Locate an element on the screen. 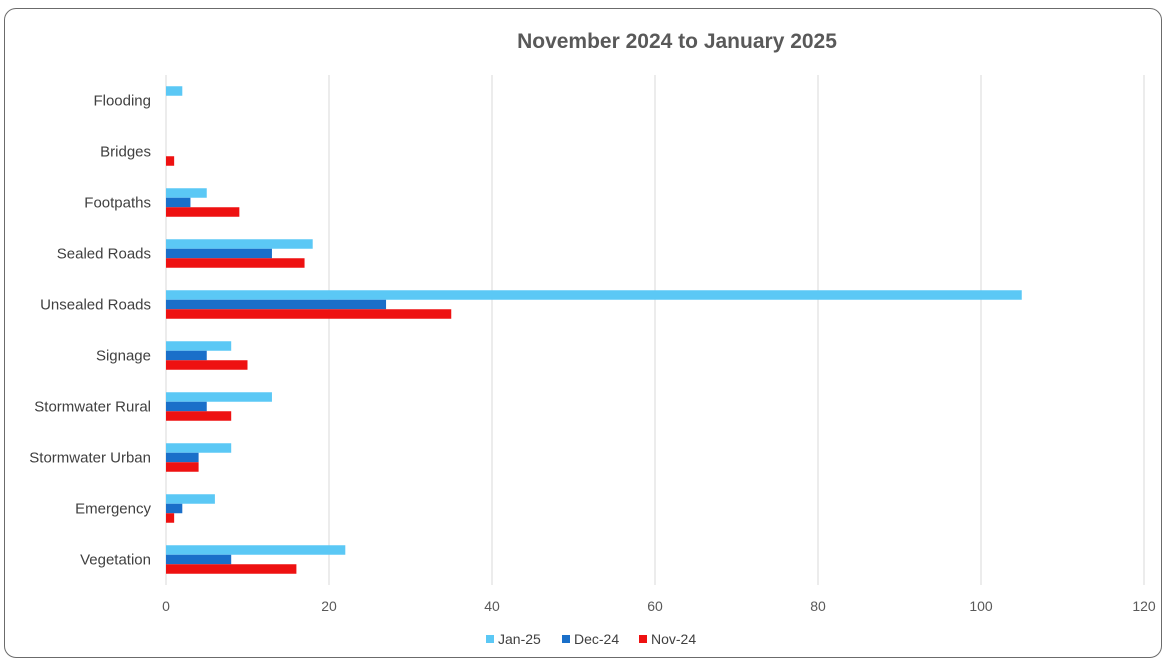  x-axis-tick-labels: 0 20 40 60 80 100 120 is located at coordinates (659, 606).